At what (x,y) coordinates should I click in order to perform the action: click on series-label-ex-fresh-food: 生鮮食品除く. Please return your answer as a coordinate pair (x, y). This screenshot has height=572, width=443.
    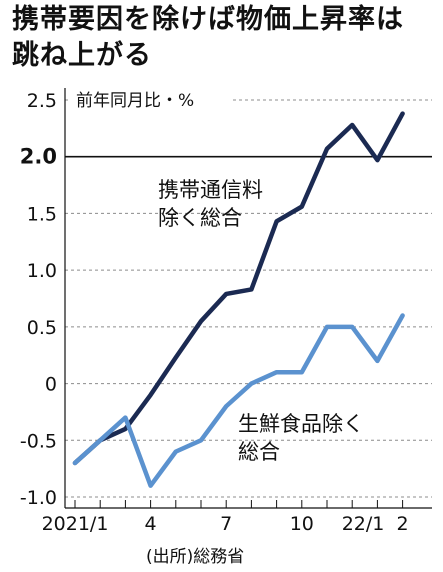
    Looking at the image, I should click on (301, 424).